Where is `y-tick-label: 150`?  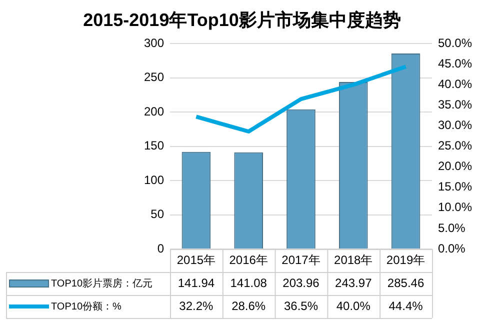
y-tick-label: 150 is located at coordinates (154, 145).